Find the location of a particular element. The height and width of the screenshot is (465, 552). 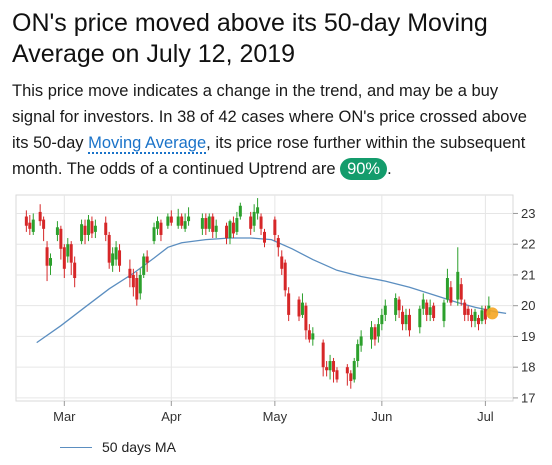

x-tick-label: Jun is located at coordinates (381, 416).